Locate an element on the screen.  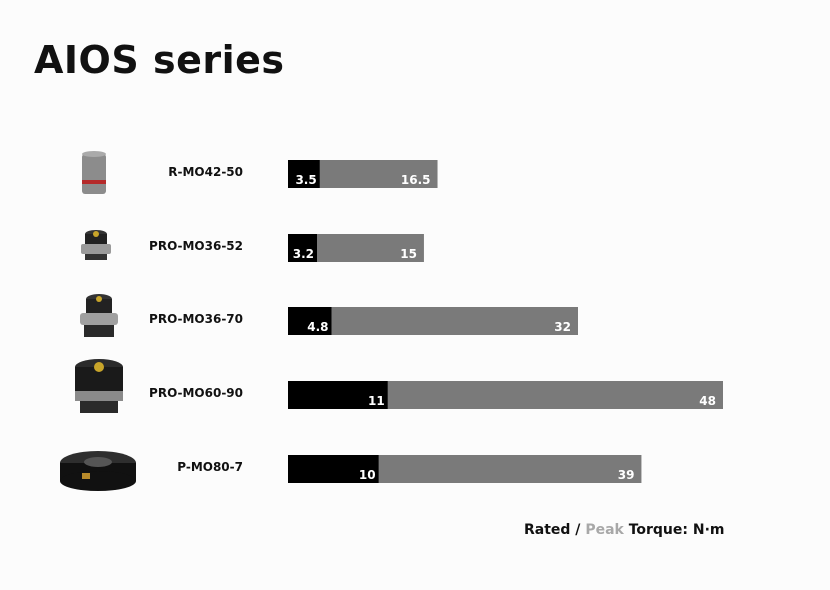
category-label-r-mo42-50: R-MO42-50 is located at coordinates (205, 172).